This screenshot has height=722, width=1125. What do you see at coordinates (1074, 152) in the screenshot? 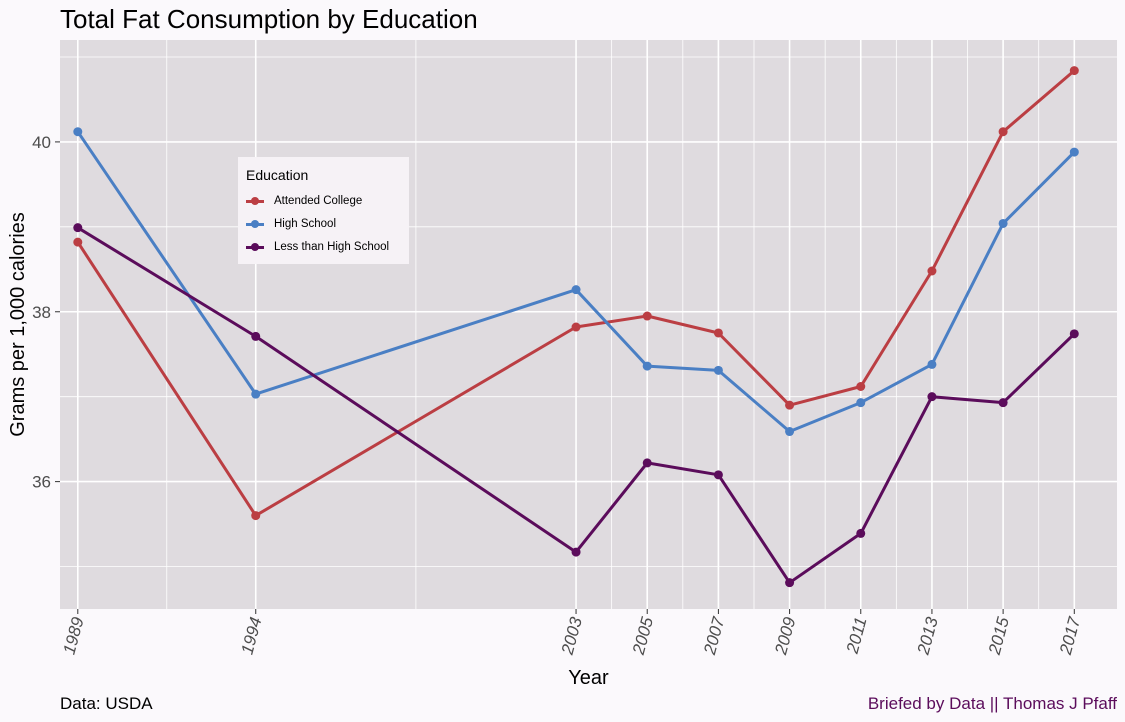
I see `data-point-high-school-2017` at bounding box center [1074, 152].